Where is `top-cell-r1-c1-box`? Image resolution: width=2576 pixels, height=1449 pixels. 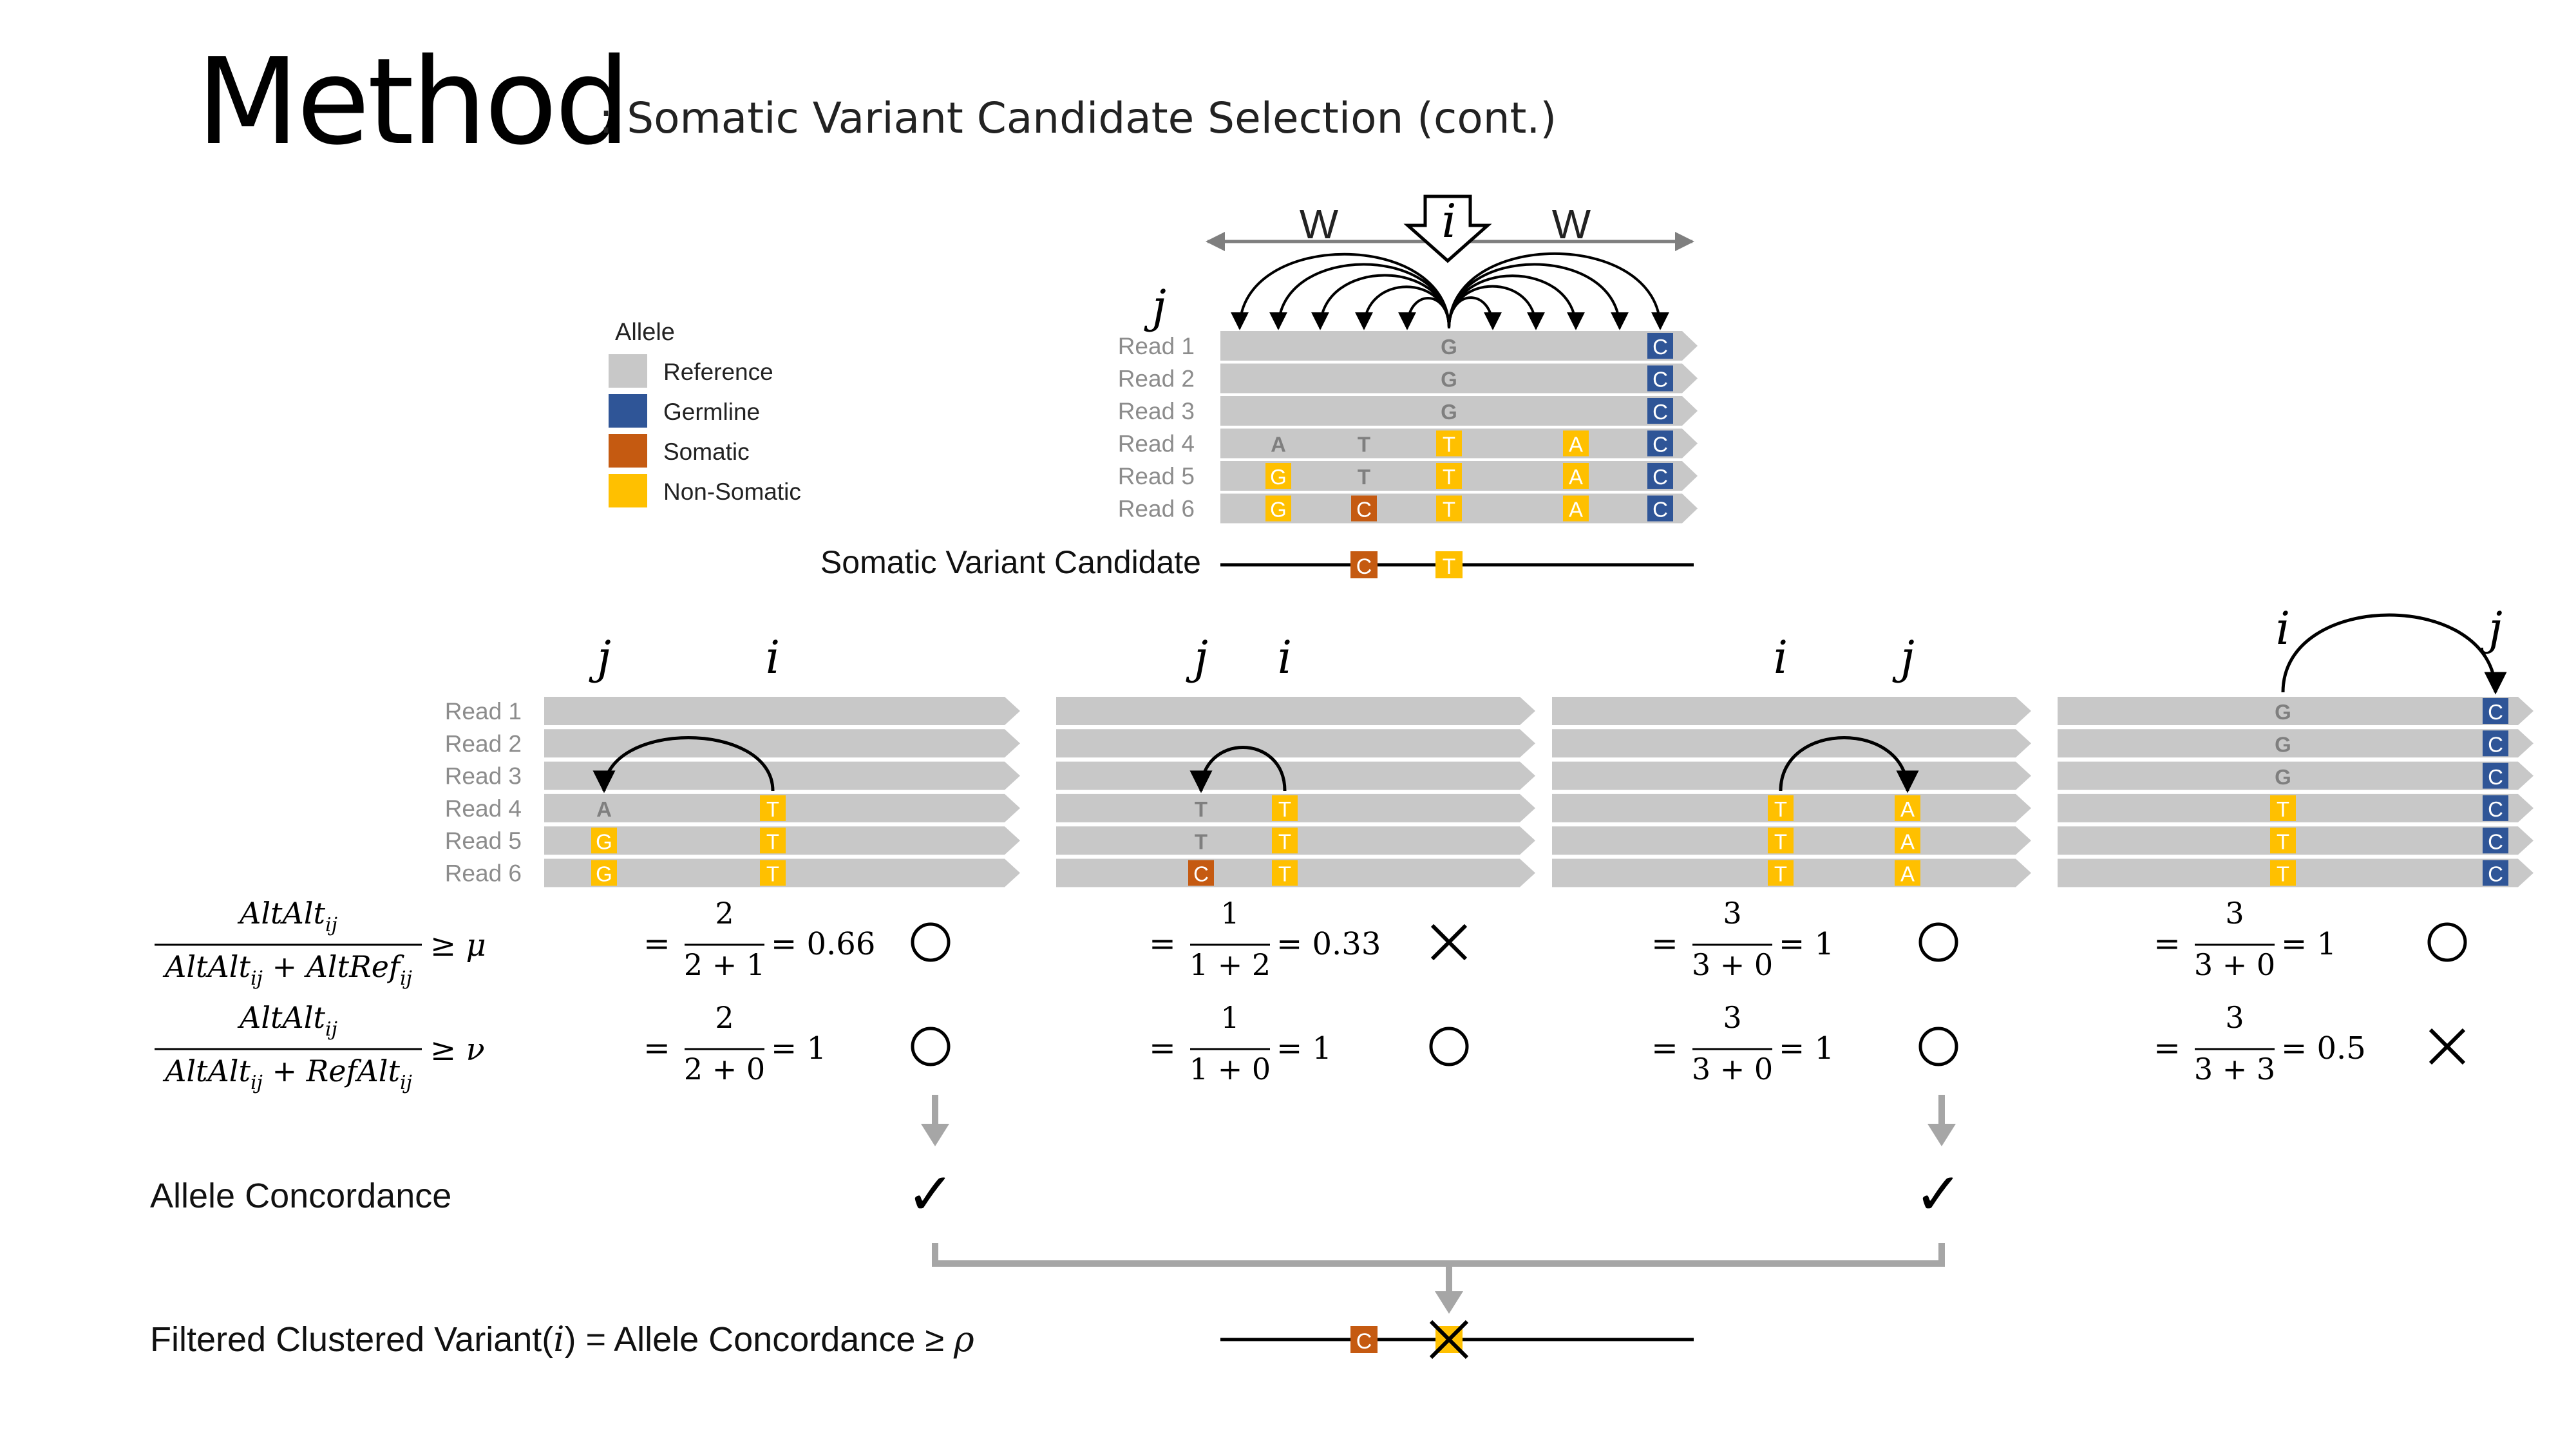
top-cell-r1-c1-box is located at coordinates (1660, 346).